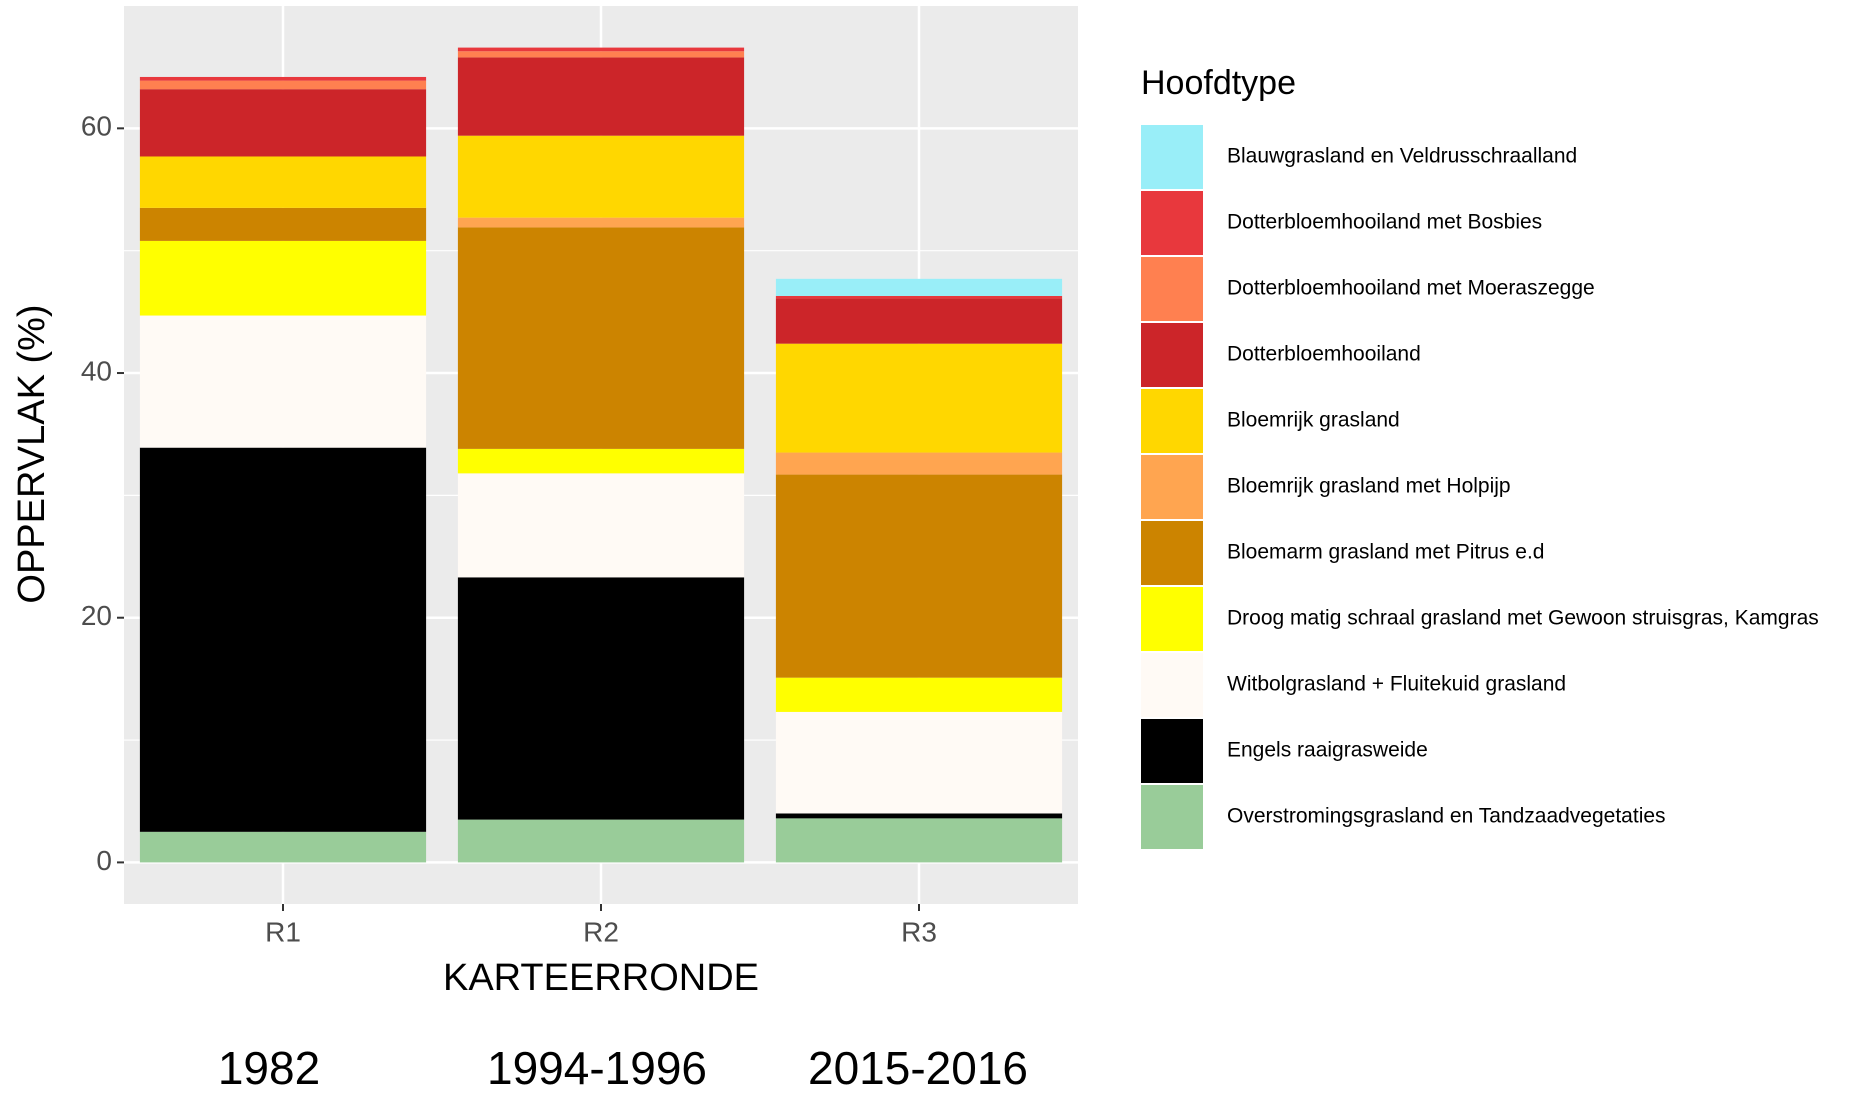  I want to click on y-tick-label: 40, so click(96, 370).